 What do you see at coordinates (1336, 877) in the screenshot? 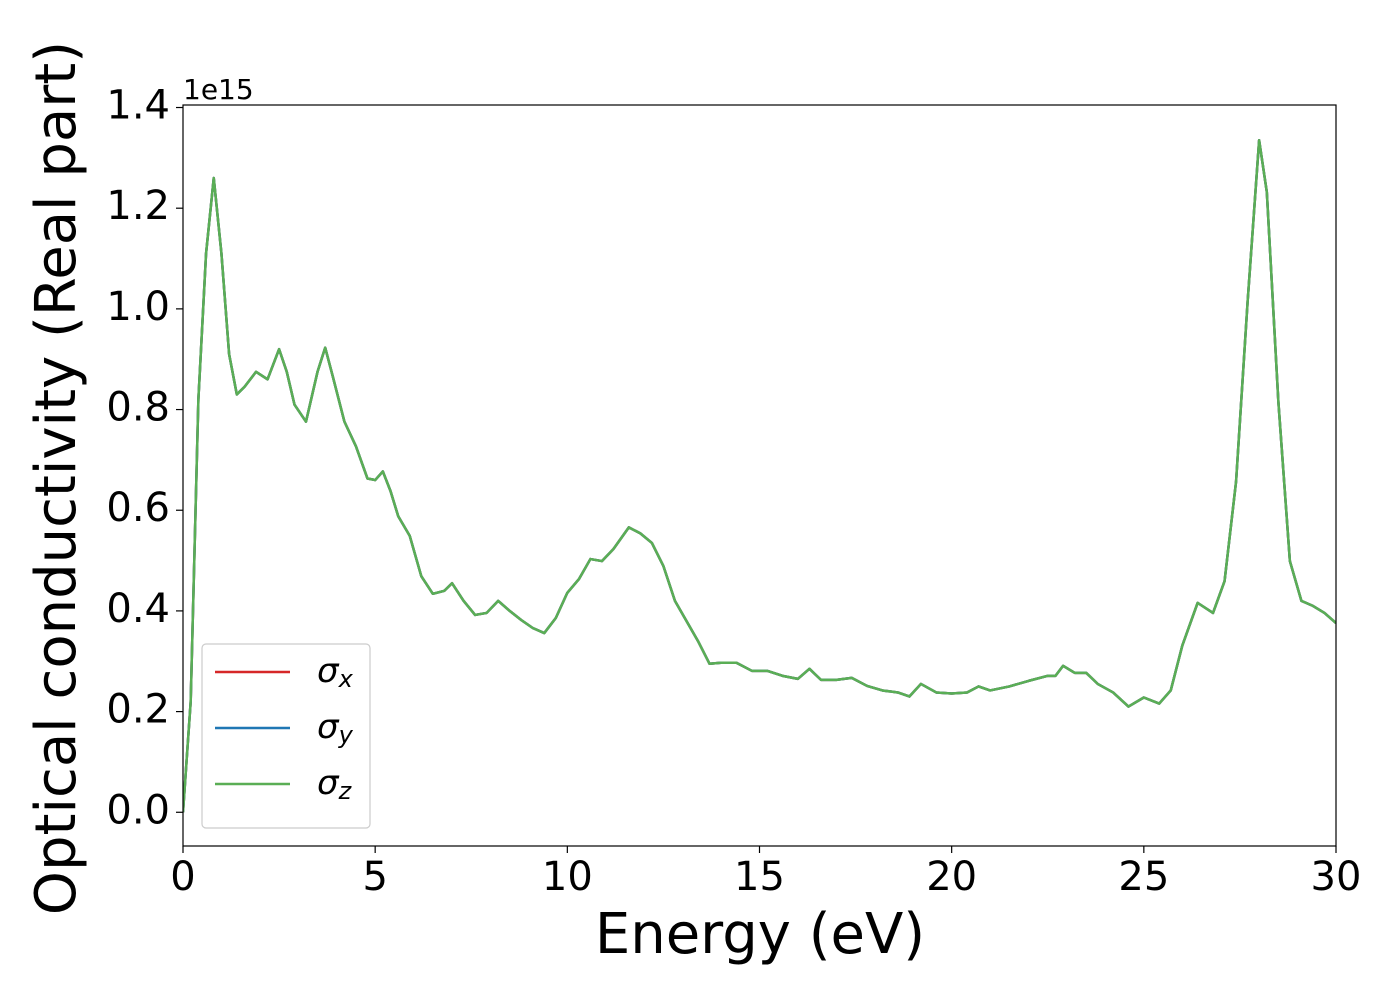
I see `x-tick-label: 30` at bounding box center [1336, 877].